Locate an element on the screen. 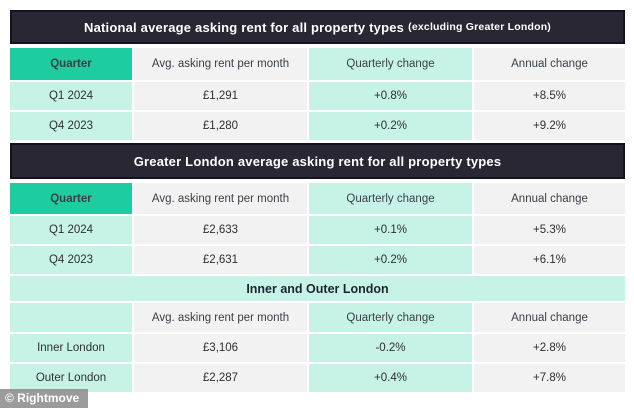 The height and width of the screenshot is (408, 634). table-row: Q1 2024 £2,633 +0.1% +5.3% is located at coordinates (317, 230).